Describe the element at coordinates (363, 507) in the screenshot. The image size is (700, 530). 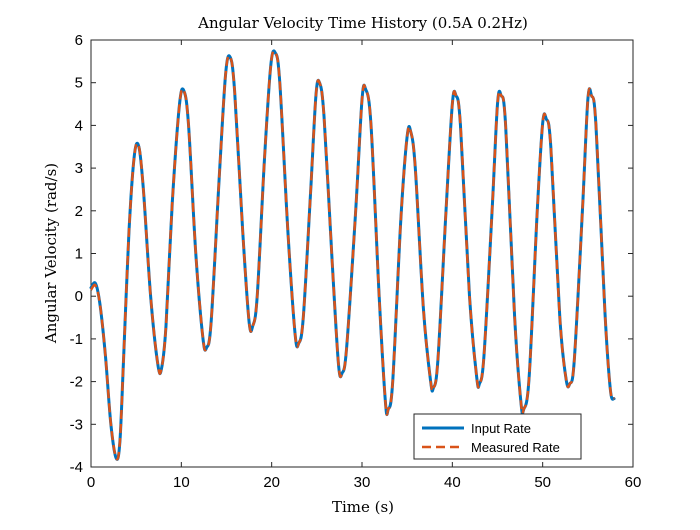
I see `x-axis-label: Time (s)` at that location.